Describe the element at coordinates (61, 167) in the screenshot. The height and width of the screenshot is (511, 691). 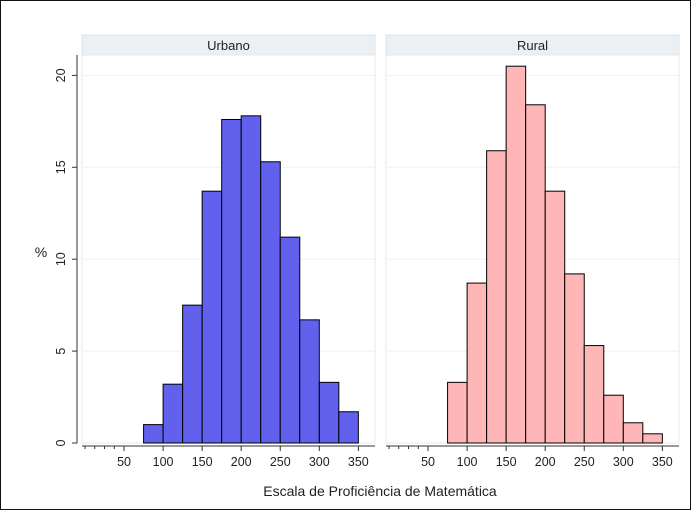
I see `y-tick-label: 15` at that location.